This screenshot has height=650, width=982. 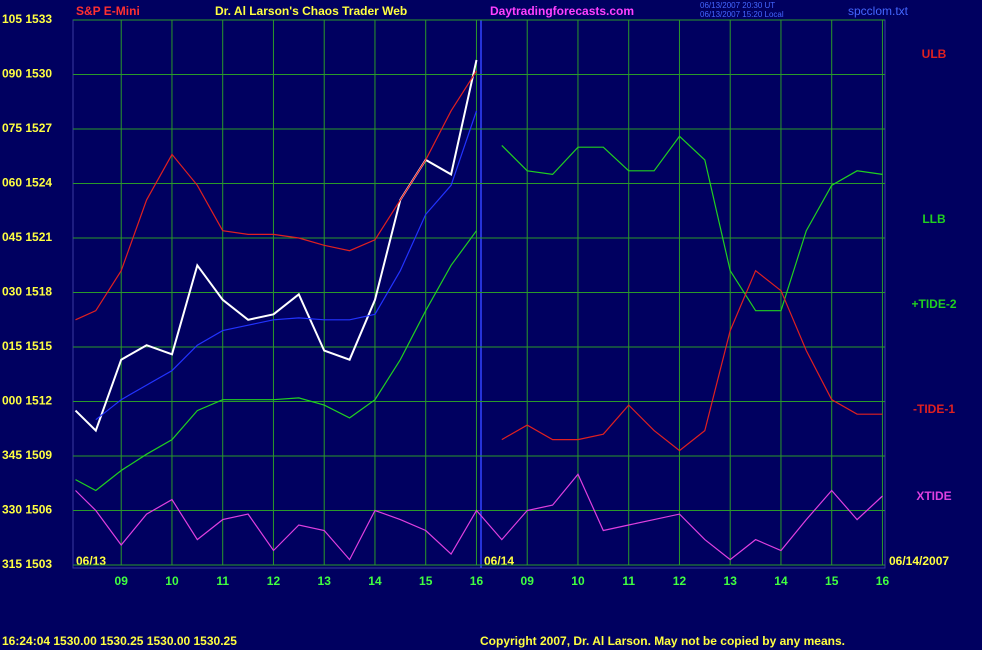 What do you see at coordinates (933, 496) in the screenshot?
I see `series-label: XTIDE` at bounding box center [933, 496].